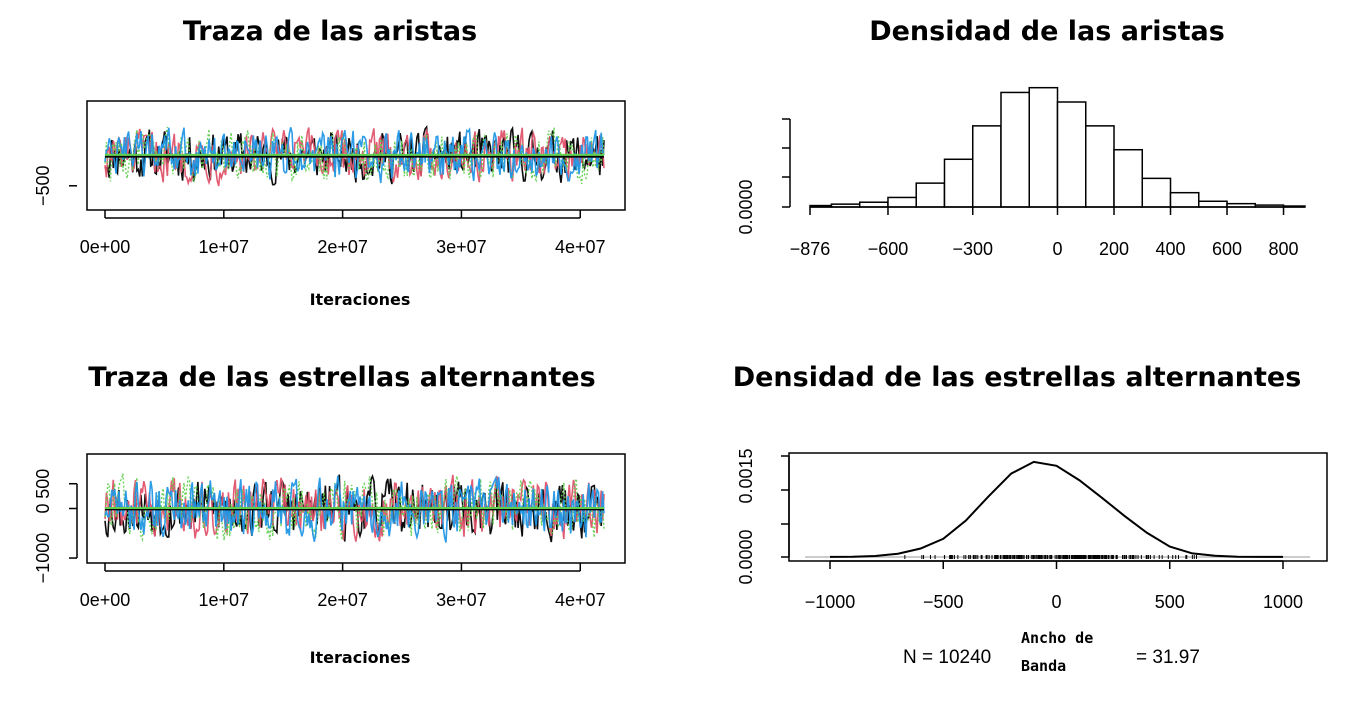 The height and width of the screenshot is (701, 1353). Describe the element at coordinates (763, 516) in the screenshot. I see `density-stars-y-axis: 0.0000 0.0015` at that location.